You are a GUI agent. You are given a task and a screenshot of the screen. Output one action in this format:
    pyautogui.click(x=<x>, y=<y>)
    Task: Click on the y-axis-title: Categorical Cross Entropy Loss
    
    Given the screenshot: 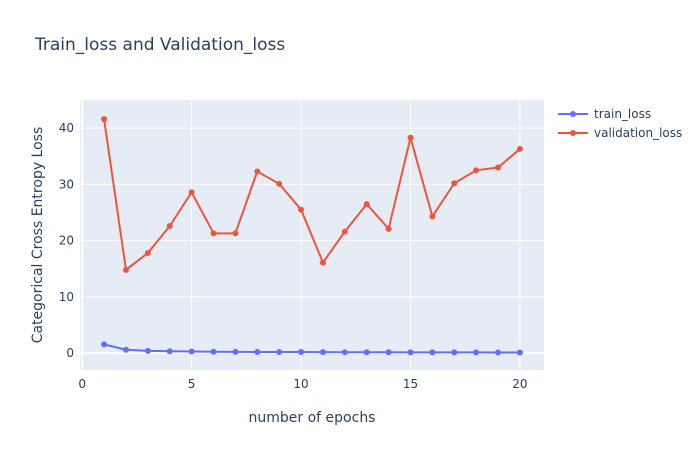 What is the action you would take?
    pyautogui.click(x=38, y=235)
    